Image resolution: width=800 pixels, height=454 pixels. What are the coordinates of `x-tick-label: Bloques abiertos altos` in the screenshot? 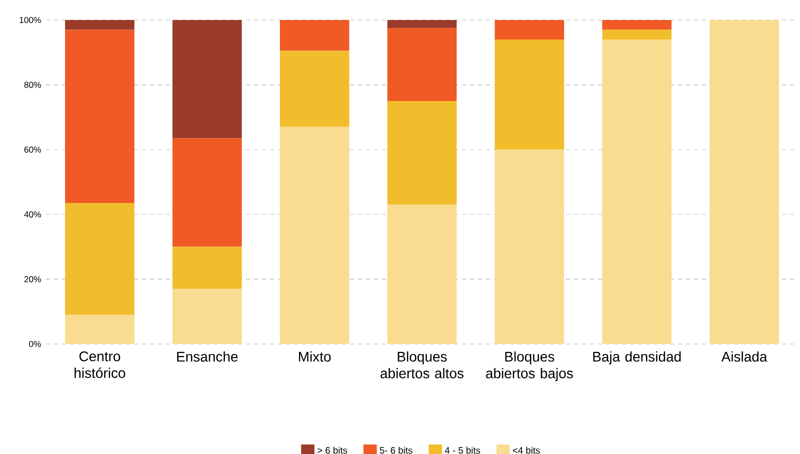 It's located at (422, 364).